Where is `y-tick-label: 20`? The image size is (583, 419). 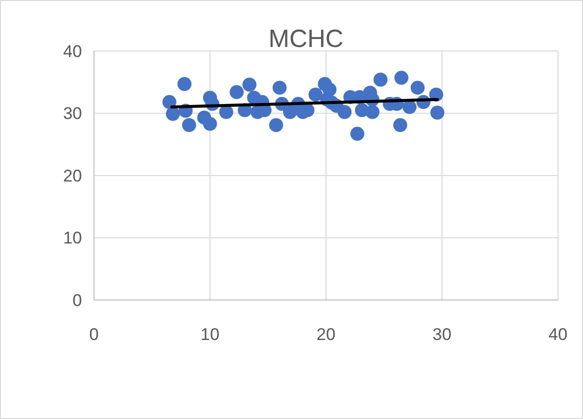 y-tick-label: 20 is located at coordinates (72, 176).